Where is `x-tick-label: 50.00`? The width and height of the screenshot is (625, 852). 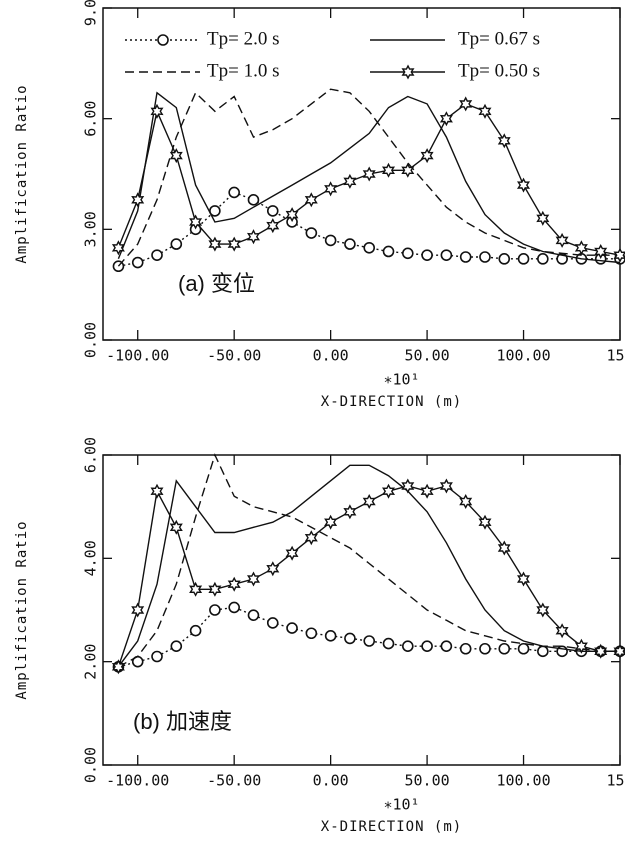
x-tick-label: 50.00 is located at coordinates (427, 356).